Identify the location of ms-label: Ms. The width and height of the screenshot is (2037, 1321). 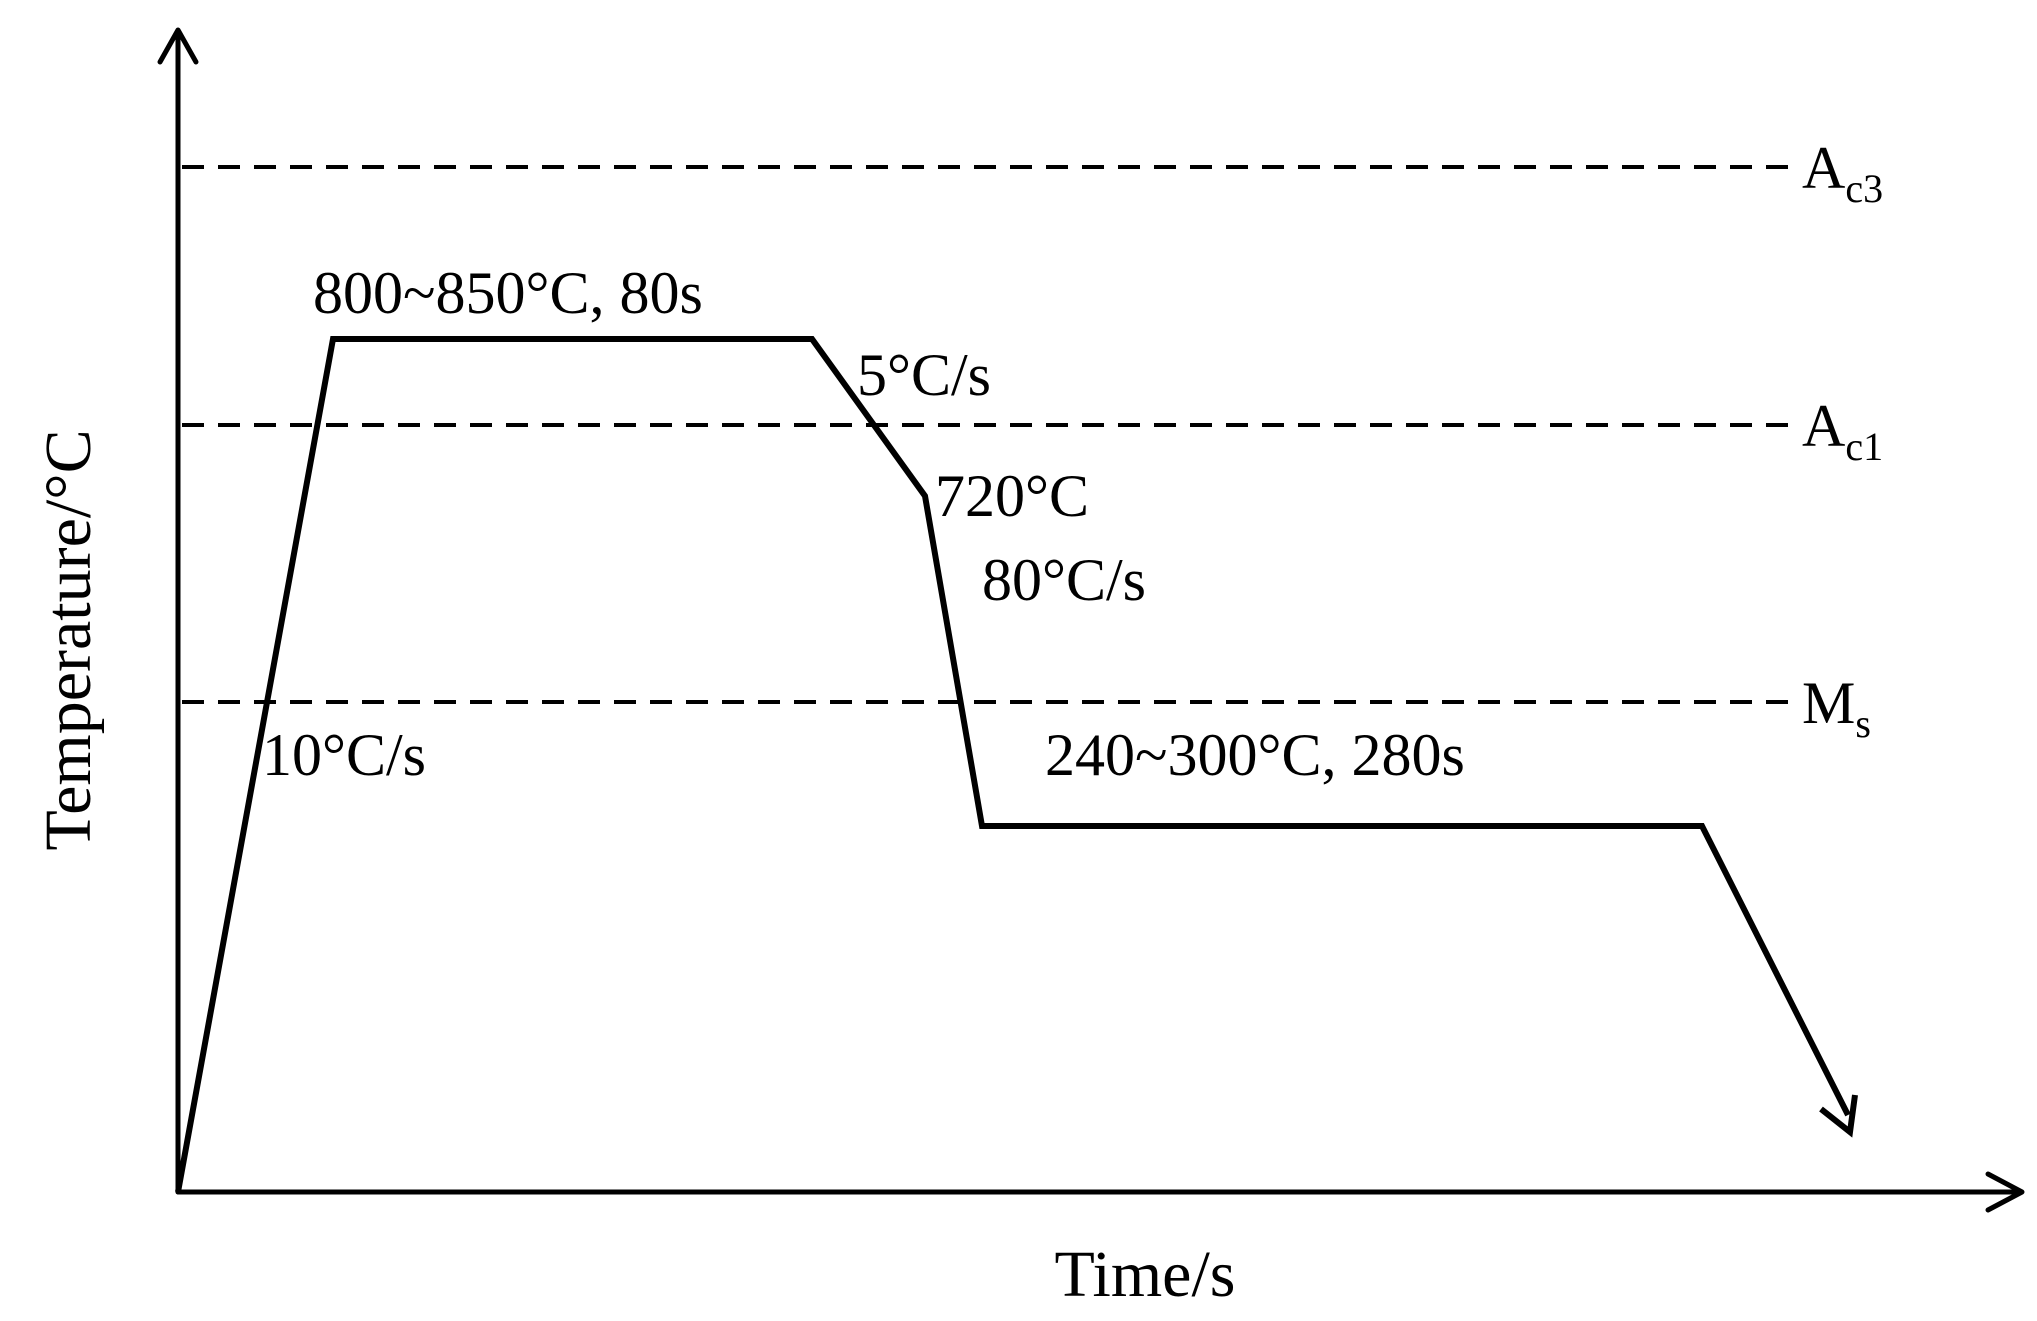
(1836, 708).